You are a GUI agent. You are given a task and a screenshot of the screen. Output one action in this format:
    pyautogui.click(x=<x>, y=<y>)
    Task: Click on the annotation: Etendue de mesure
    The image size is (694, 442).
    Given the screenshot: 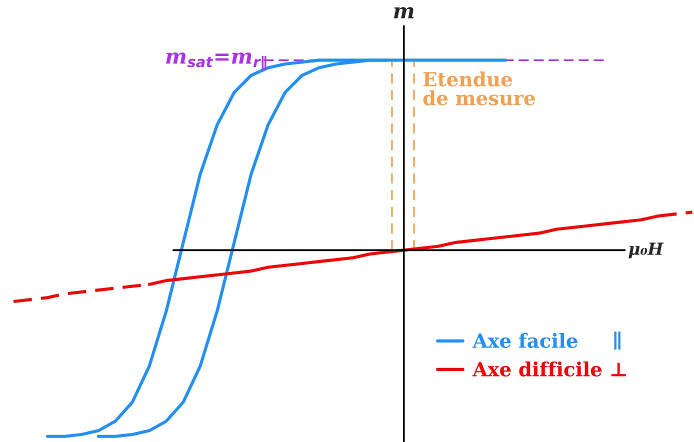 What is the action you would take?
    pyautogui.click(x=479, y=88)
    